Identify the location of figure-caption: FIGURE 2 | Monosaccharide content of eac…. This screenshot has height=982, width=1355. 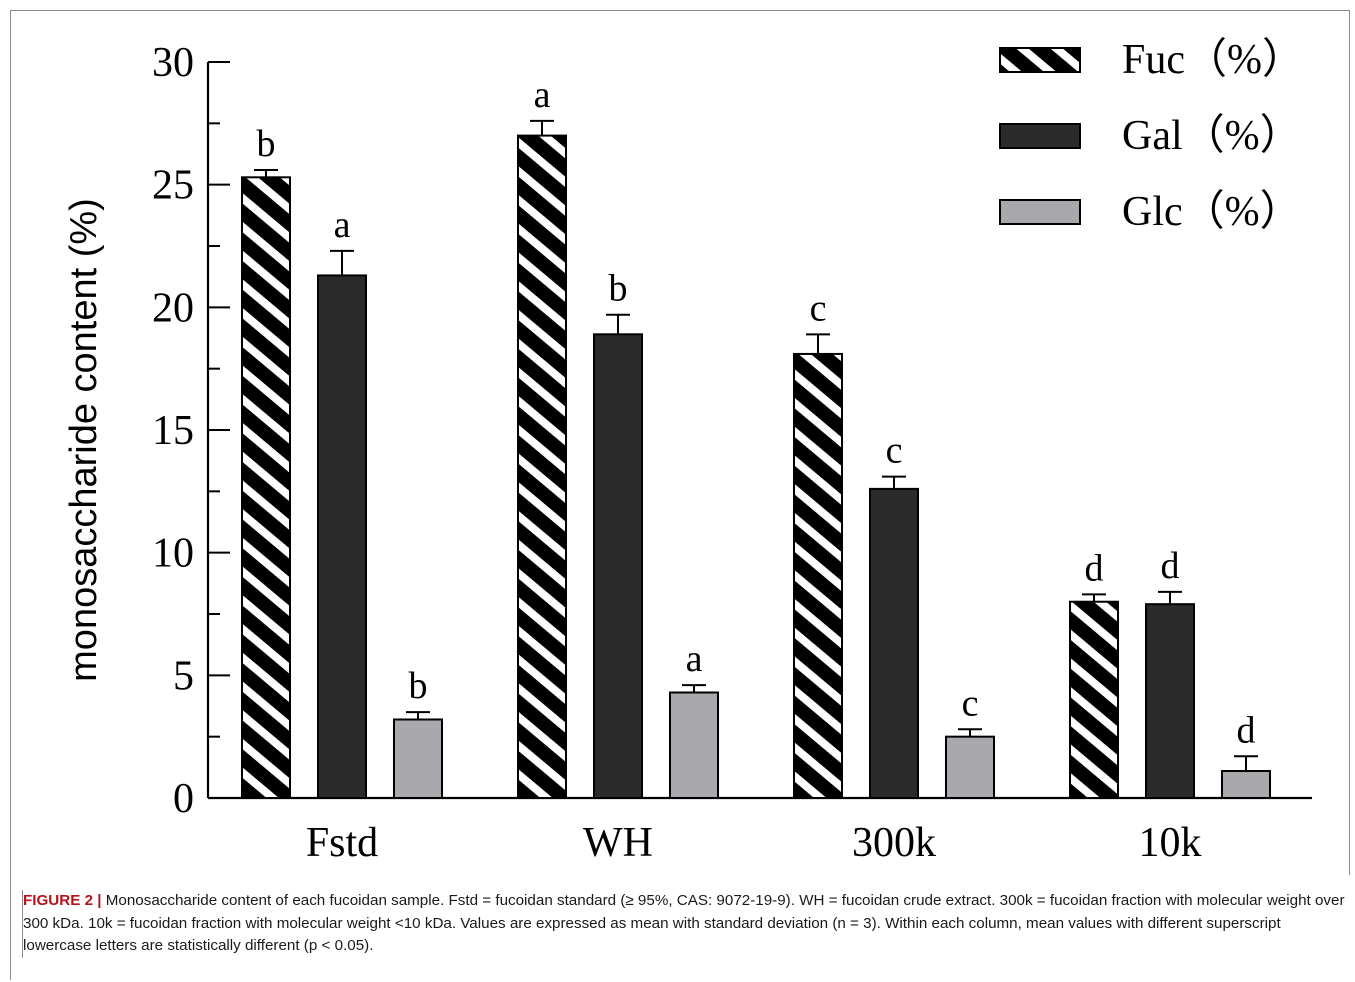
(683, 924).